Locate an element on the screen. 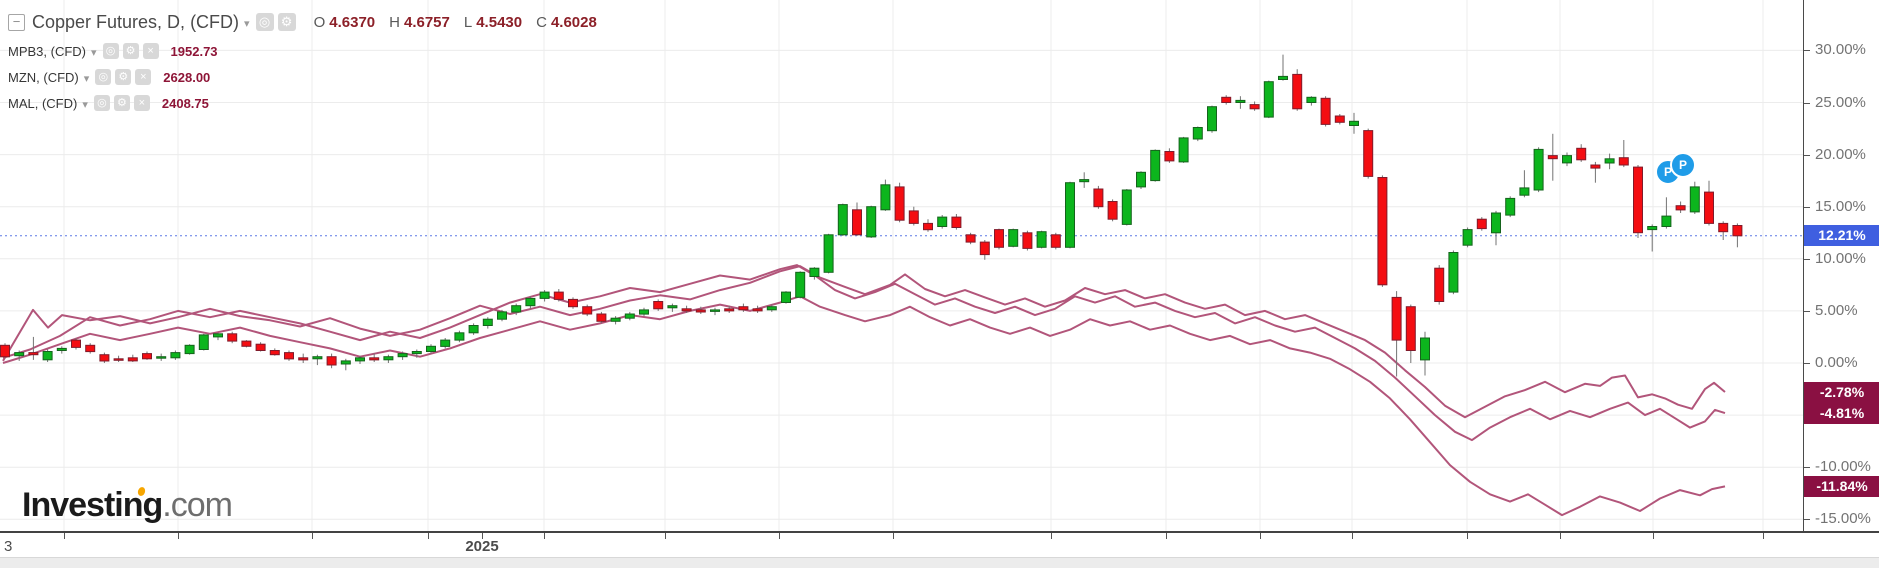  watermark-suffix: .com is located at coordinates (197, 505).